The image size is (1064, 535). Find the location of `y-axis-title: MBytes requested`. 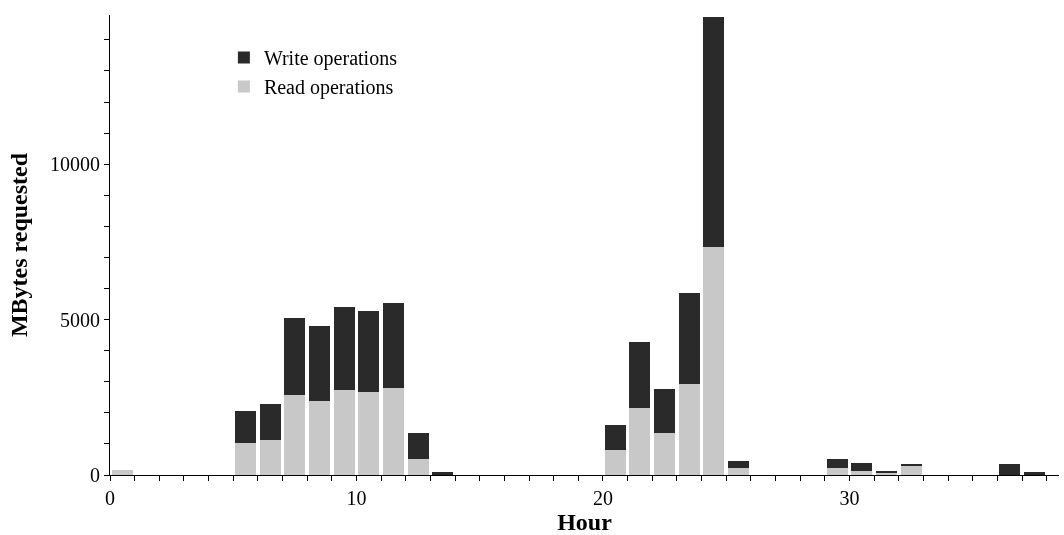

y-axis-title: MBytes requested is located at coordinates (19, 245).